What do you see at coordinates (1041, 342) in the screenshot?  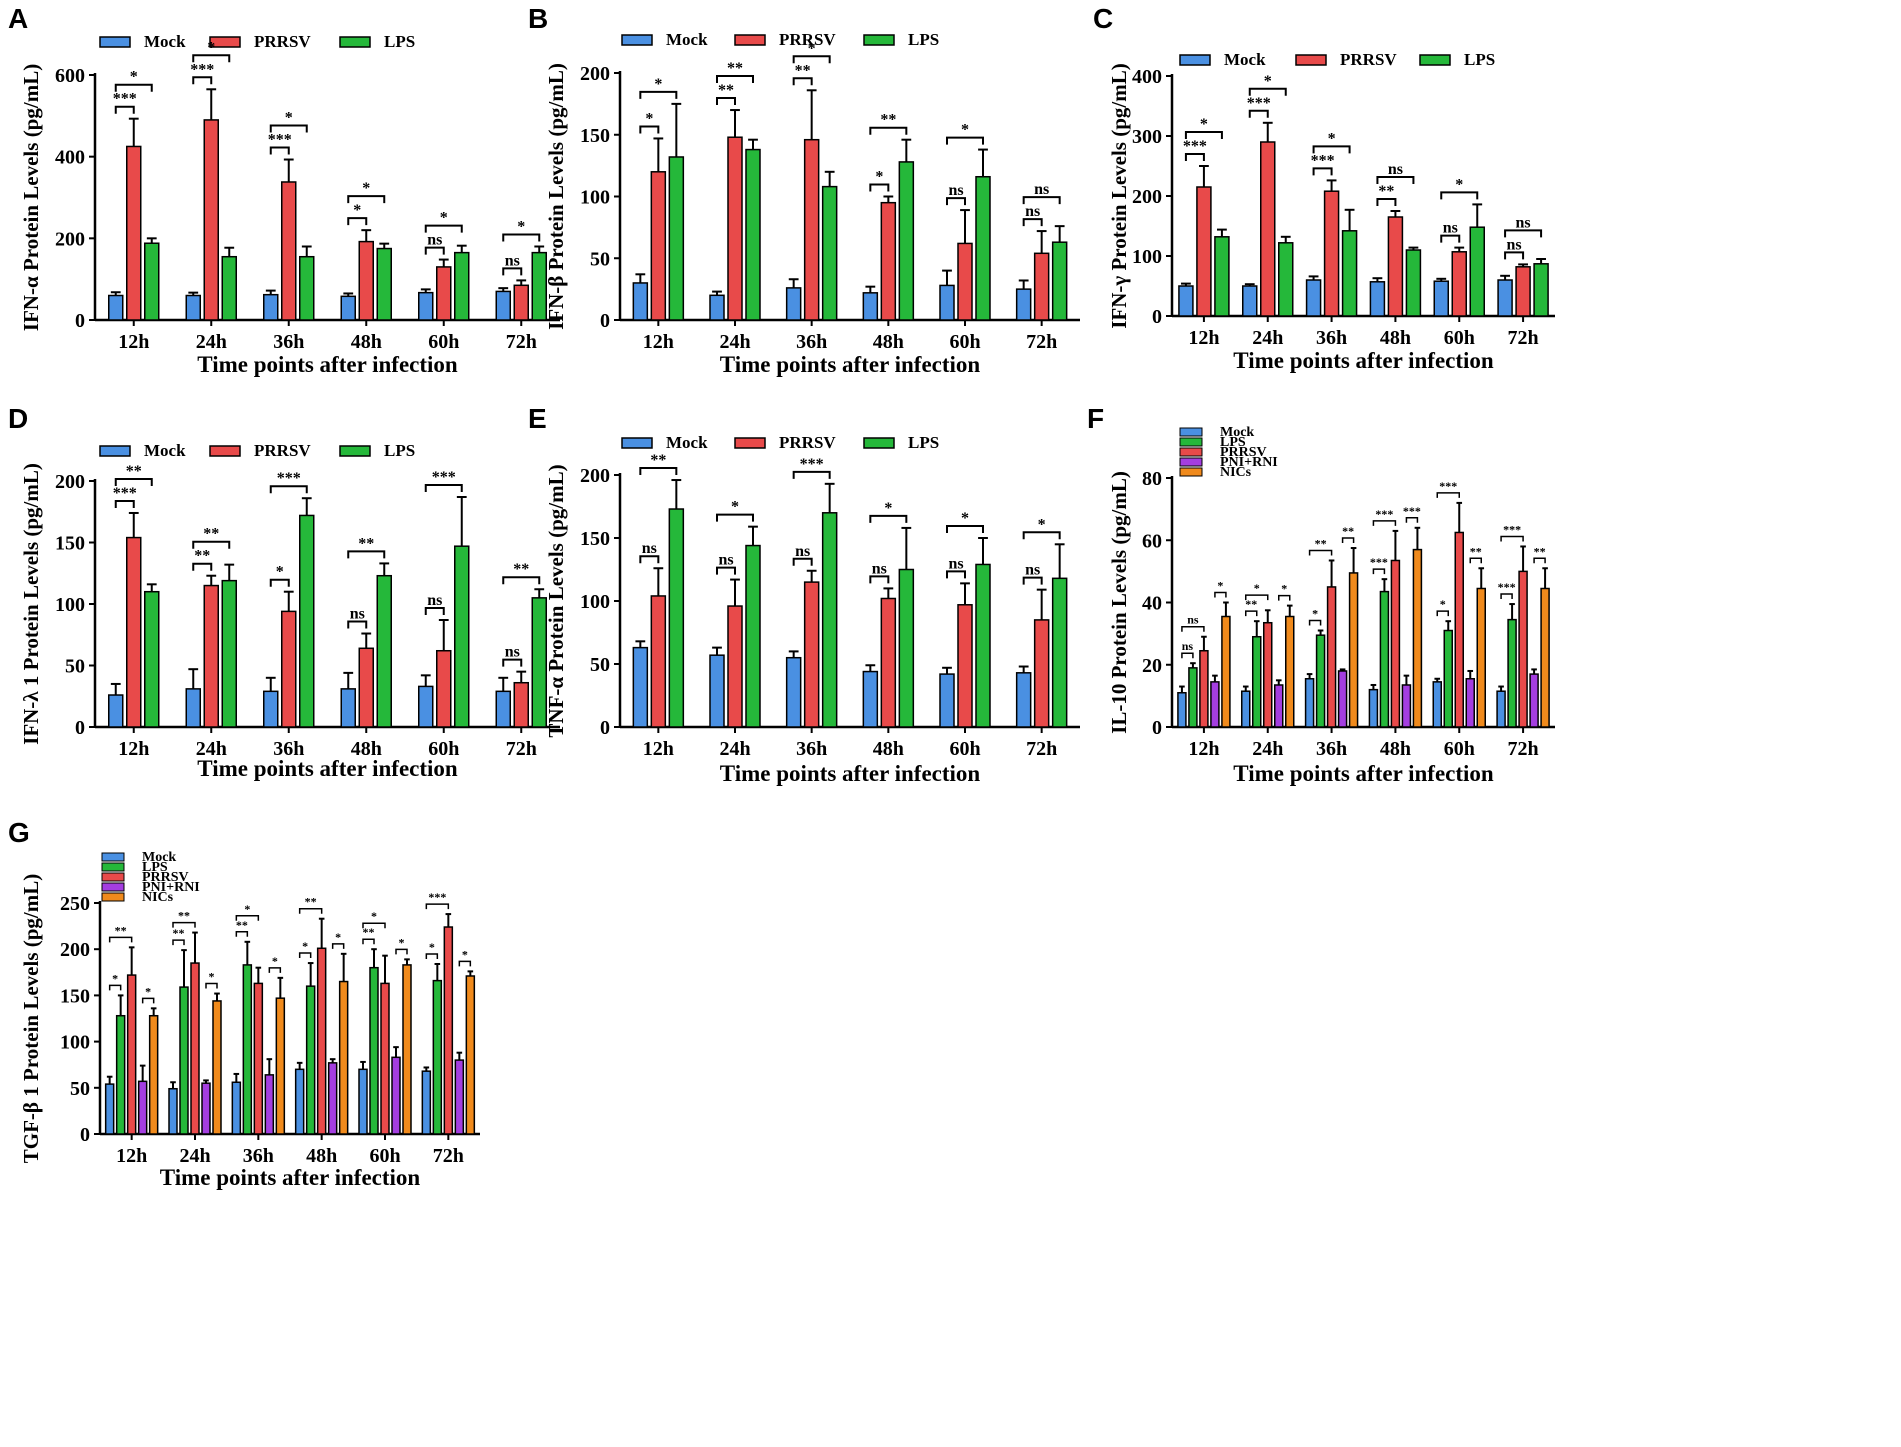 I see `x-tick-label: 72h` at bounding box center [1041, 342].